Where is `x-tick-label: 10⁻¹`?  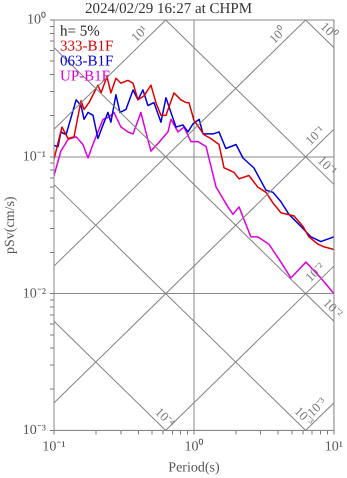 x-tick-label: 10⁻¹ is located at coordinates (54, 446).